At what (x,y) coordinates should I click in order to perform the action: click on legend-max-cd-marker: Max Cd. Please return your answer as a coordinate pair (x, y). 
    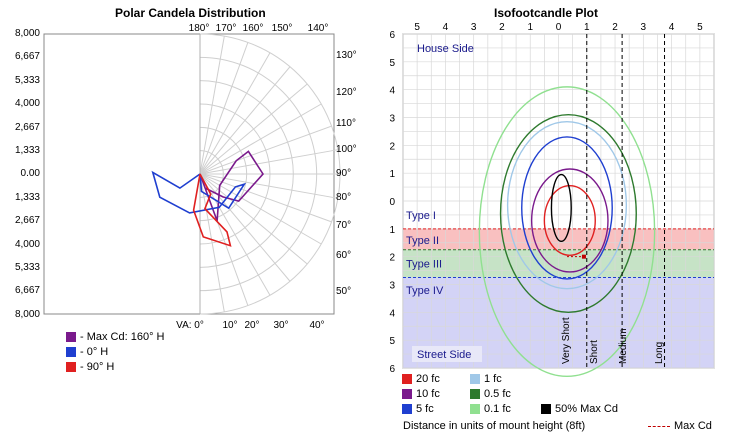
    Looking at the image, I should click on (680, 426).